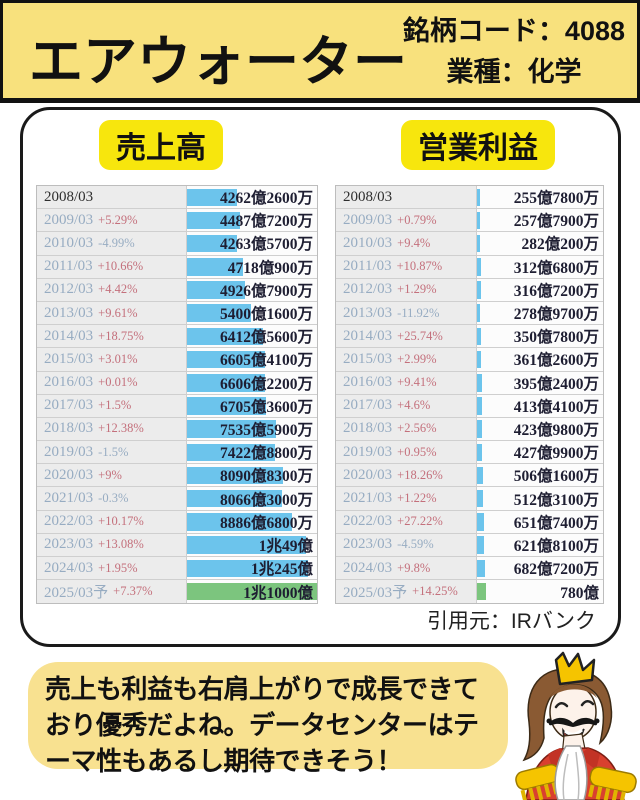 The width and height of the screenshot is (640, 800). Describe the element at coordinates (252, 591) in the screenshot. I see `forecast-value-bar` at that location.